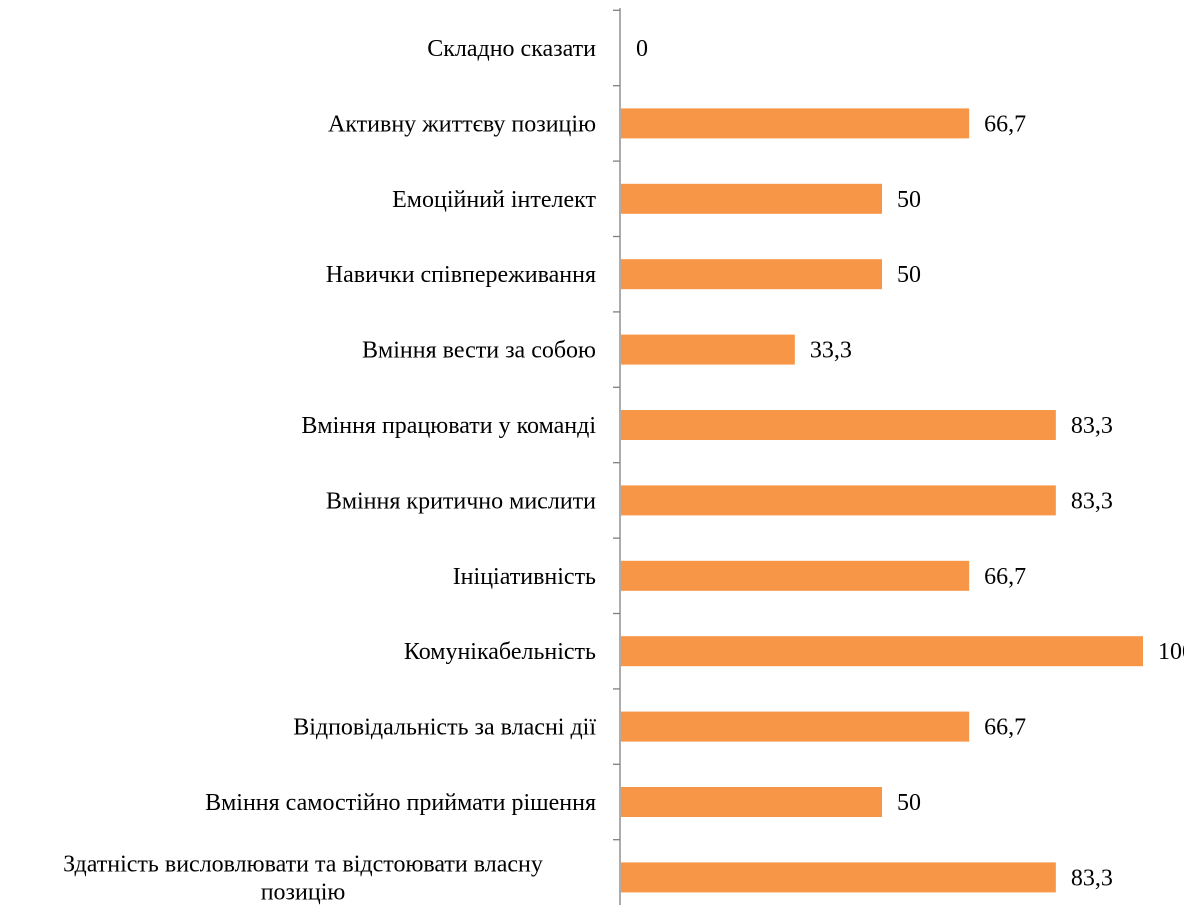 The height and width of the screenshot is (905, 1184). What do you see at coordinates (462, 124) in the screenshot?
I see `category-label: Активну життєву позицію` at bounding box center [462, 124].